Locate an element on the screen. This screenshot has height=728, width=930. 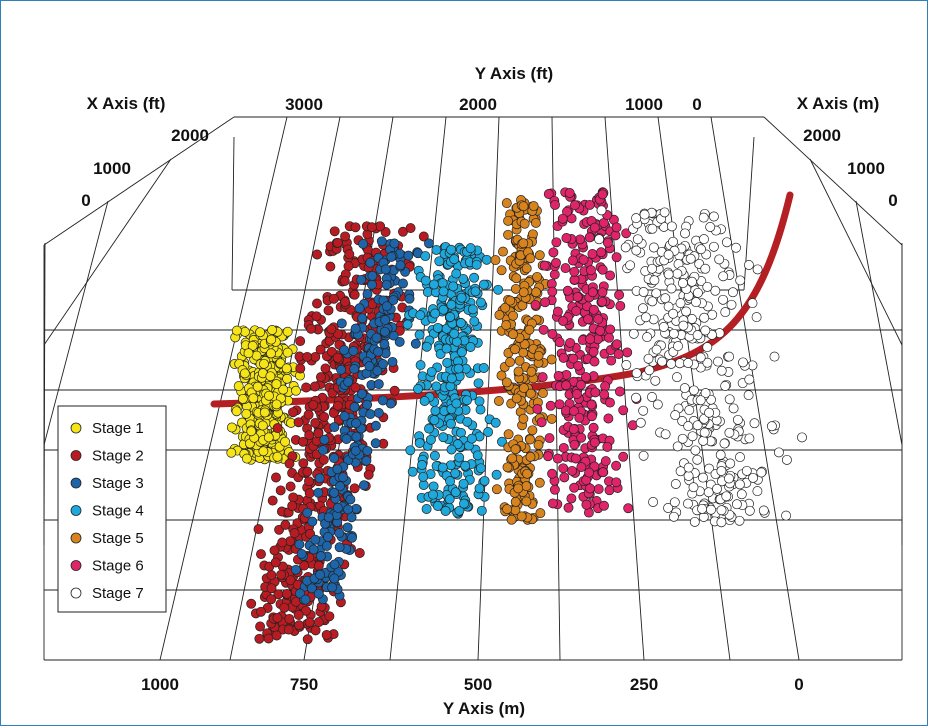
legend-item: Stage 7 is located at coordinates (107, 593).